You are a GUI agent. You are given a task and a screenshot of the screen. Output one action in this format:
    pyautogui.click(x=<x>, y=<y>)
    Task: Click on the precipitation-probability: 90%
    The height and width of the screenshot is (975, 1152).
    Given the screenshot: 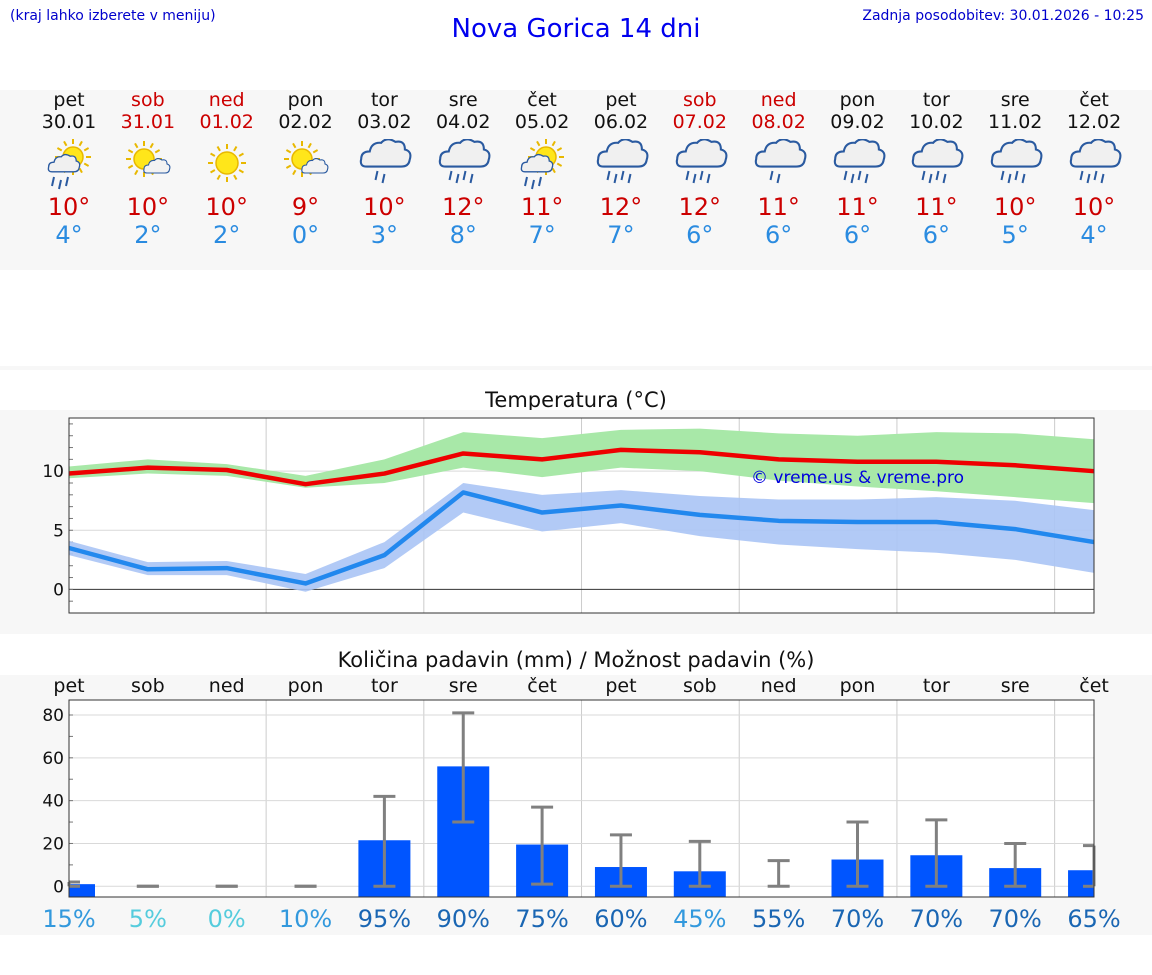 What is the action you would take?
    pyautogui.click(x=463, y=919)
    